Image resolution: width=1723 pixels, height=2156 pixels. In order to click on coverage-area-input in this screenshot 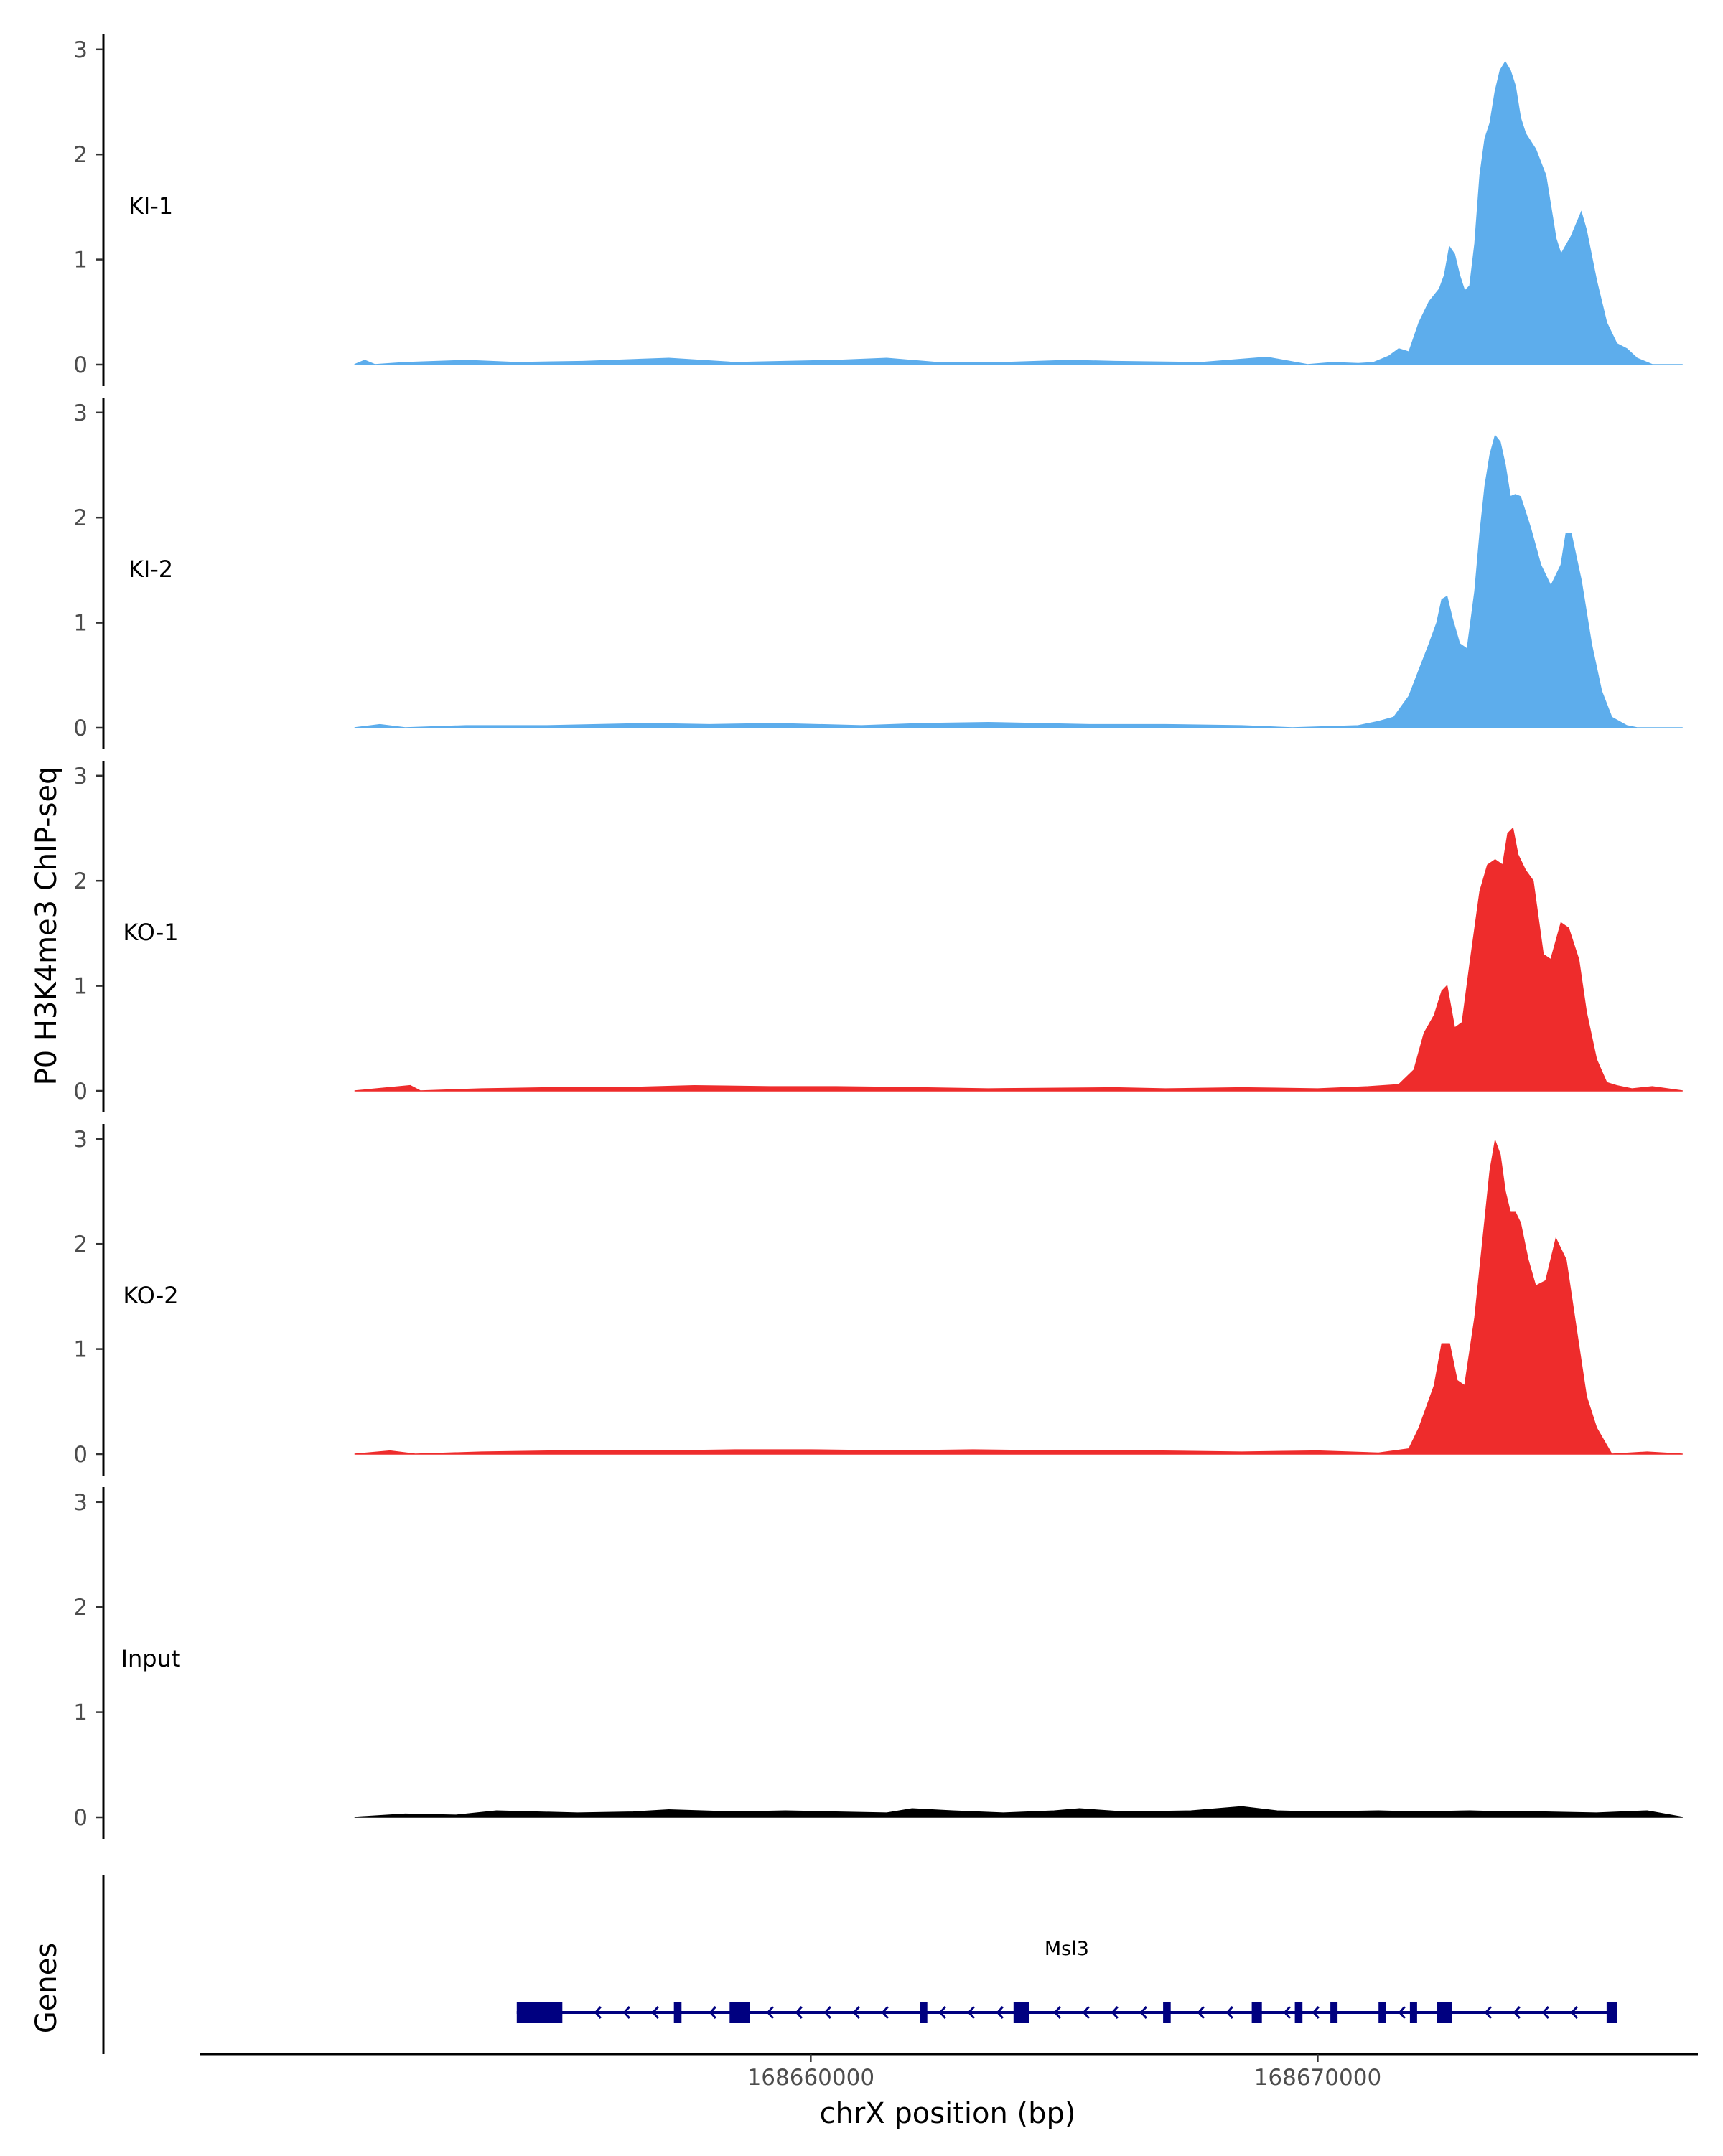, I will do `click(1018, 1812)`.